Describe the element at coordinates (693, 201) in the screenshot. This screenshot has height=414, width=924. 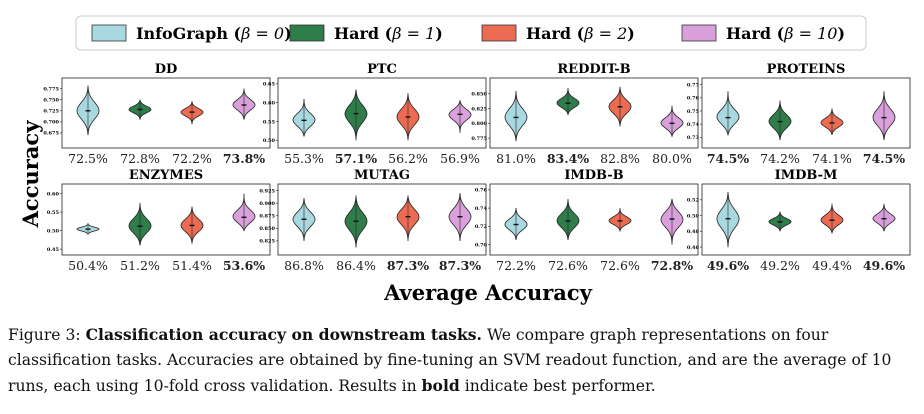
I see `y-tick-label: 0.52` at that location.